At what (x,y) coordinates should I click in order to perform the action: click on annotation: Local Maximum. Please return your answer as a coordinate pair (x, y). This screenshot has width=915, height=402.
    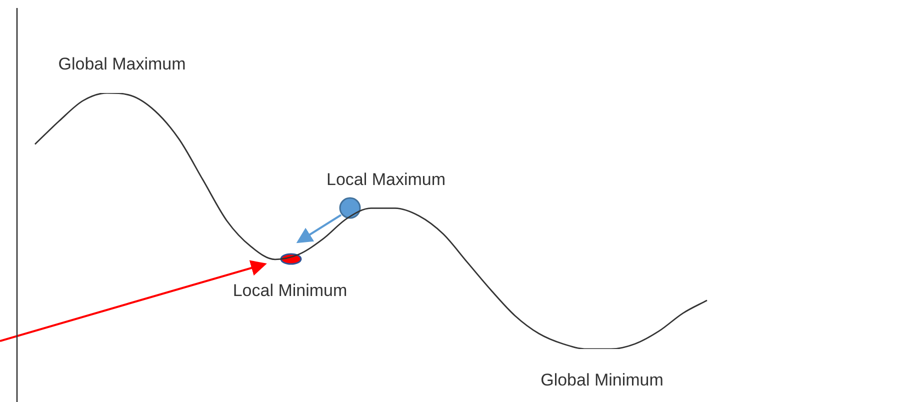
    Looking at the image, I should click on (386, 179).